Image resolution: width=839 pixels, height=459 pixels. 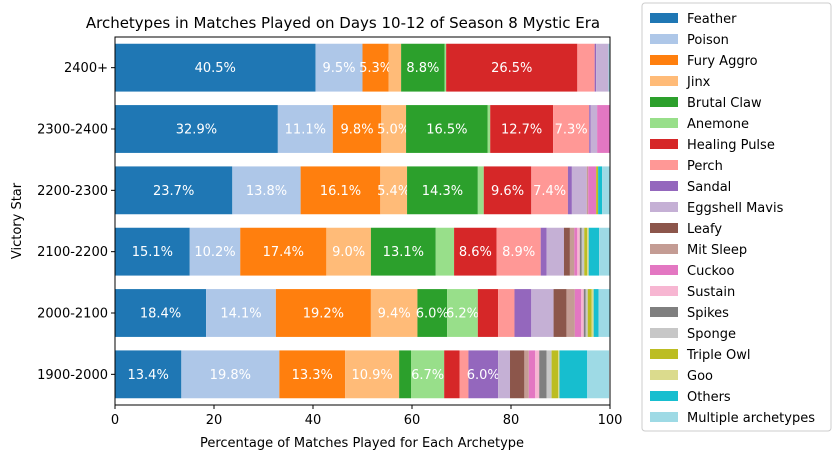 What do you see at coordinates (17, 220) in the screenshot?
I see `y-axis-label: Victory Star` at bounding box center [17, 220].